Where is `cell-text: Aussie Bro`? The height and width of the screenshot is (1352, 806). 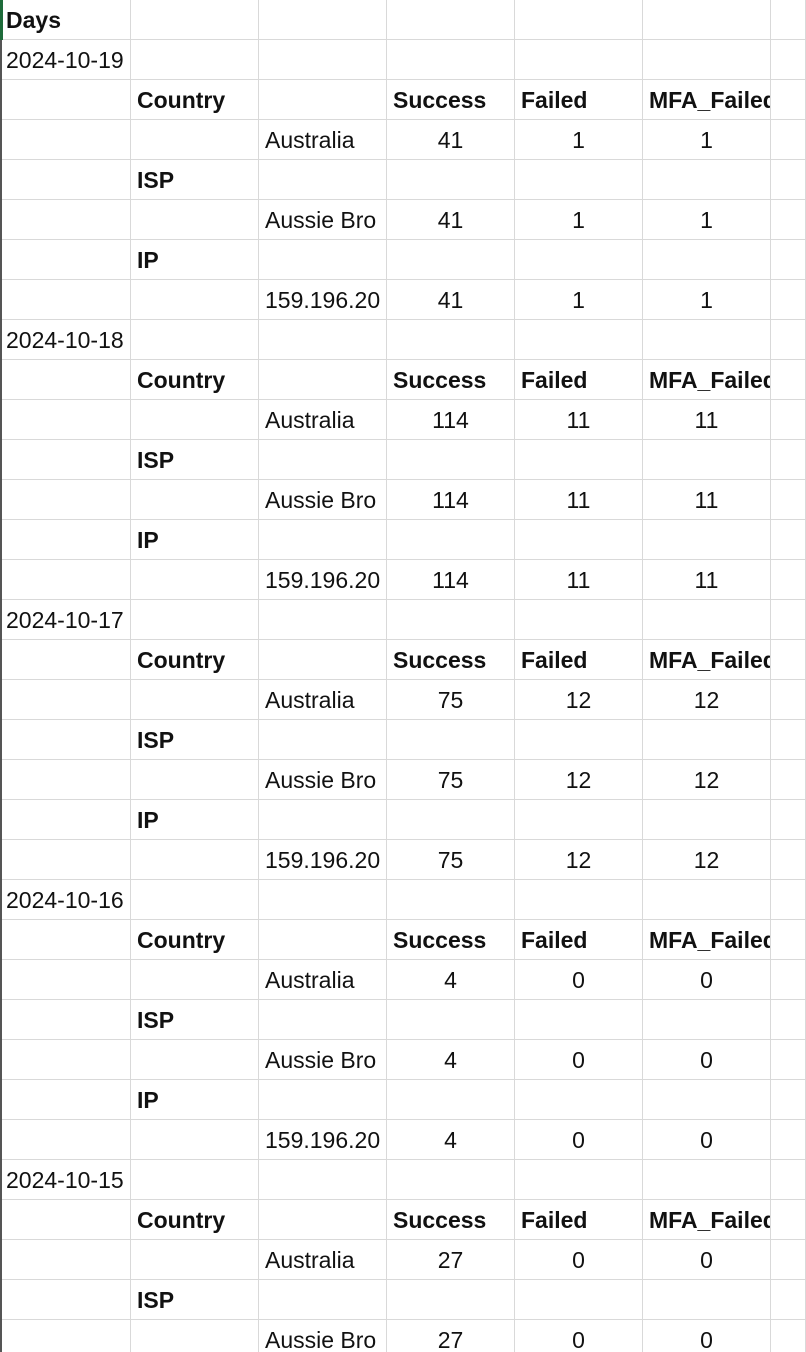 cell-text: Aussie Bro is located at coordinates (323, 1060).